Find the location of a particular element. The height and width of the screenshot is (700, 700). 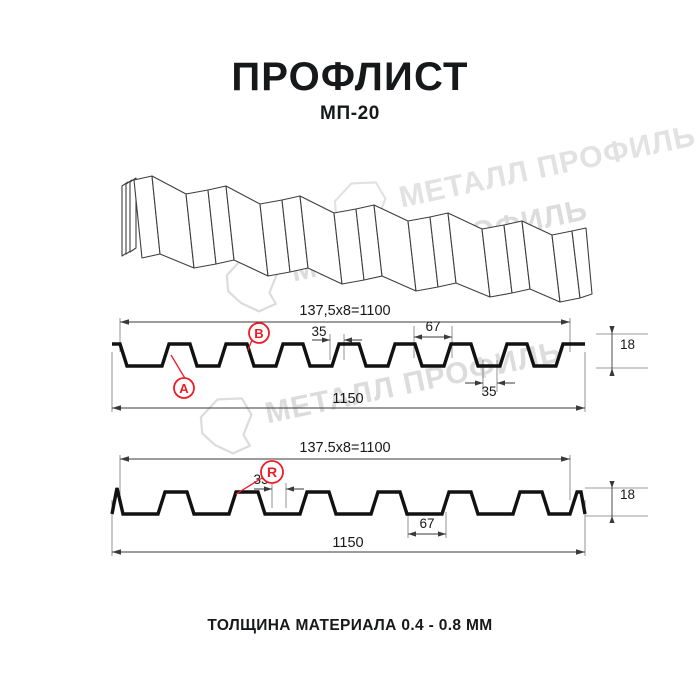

callout-r-label: R is located at coordinates (272, 472).